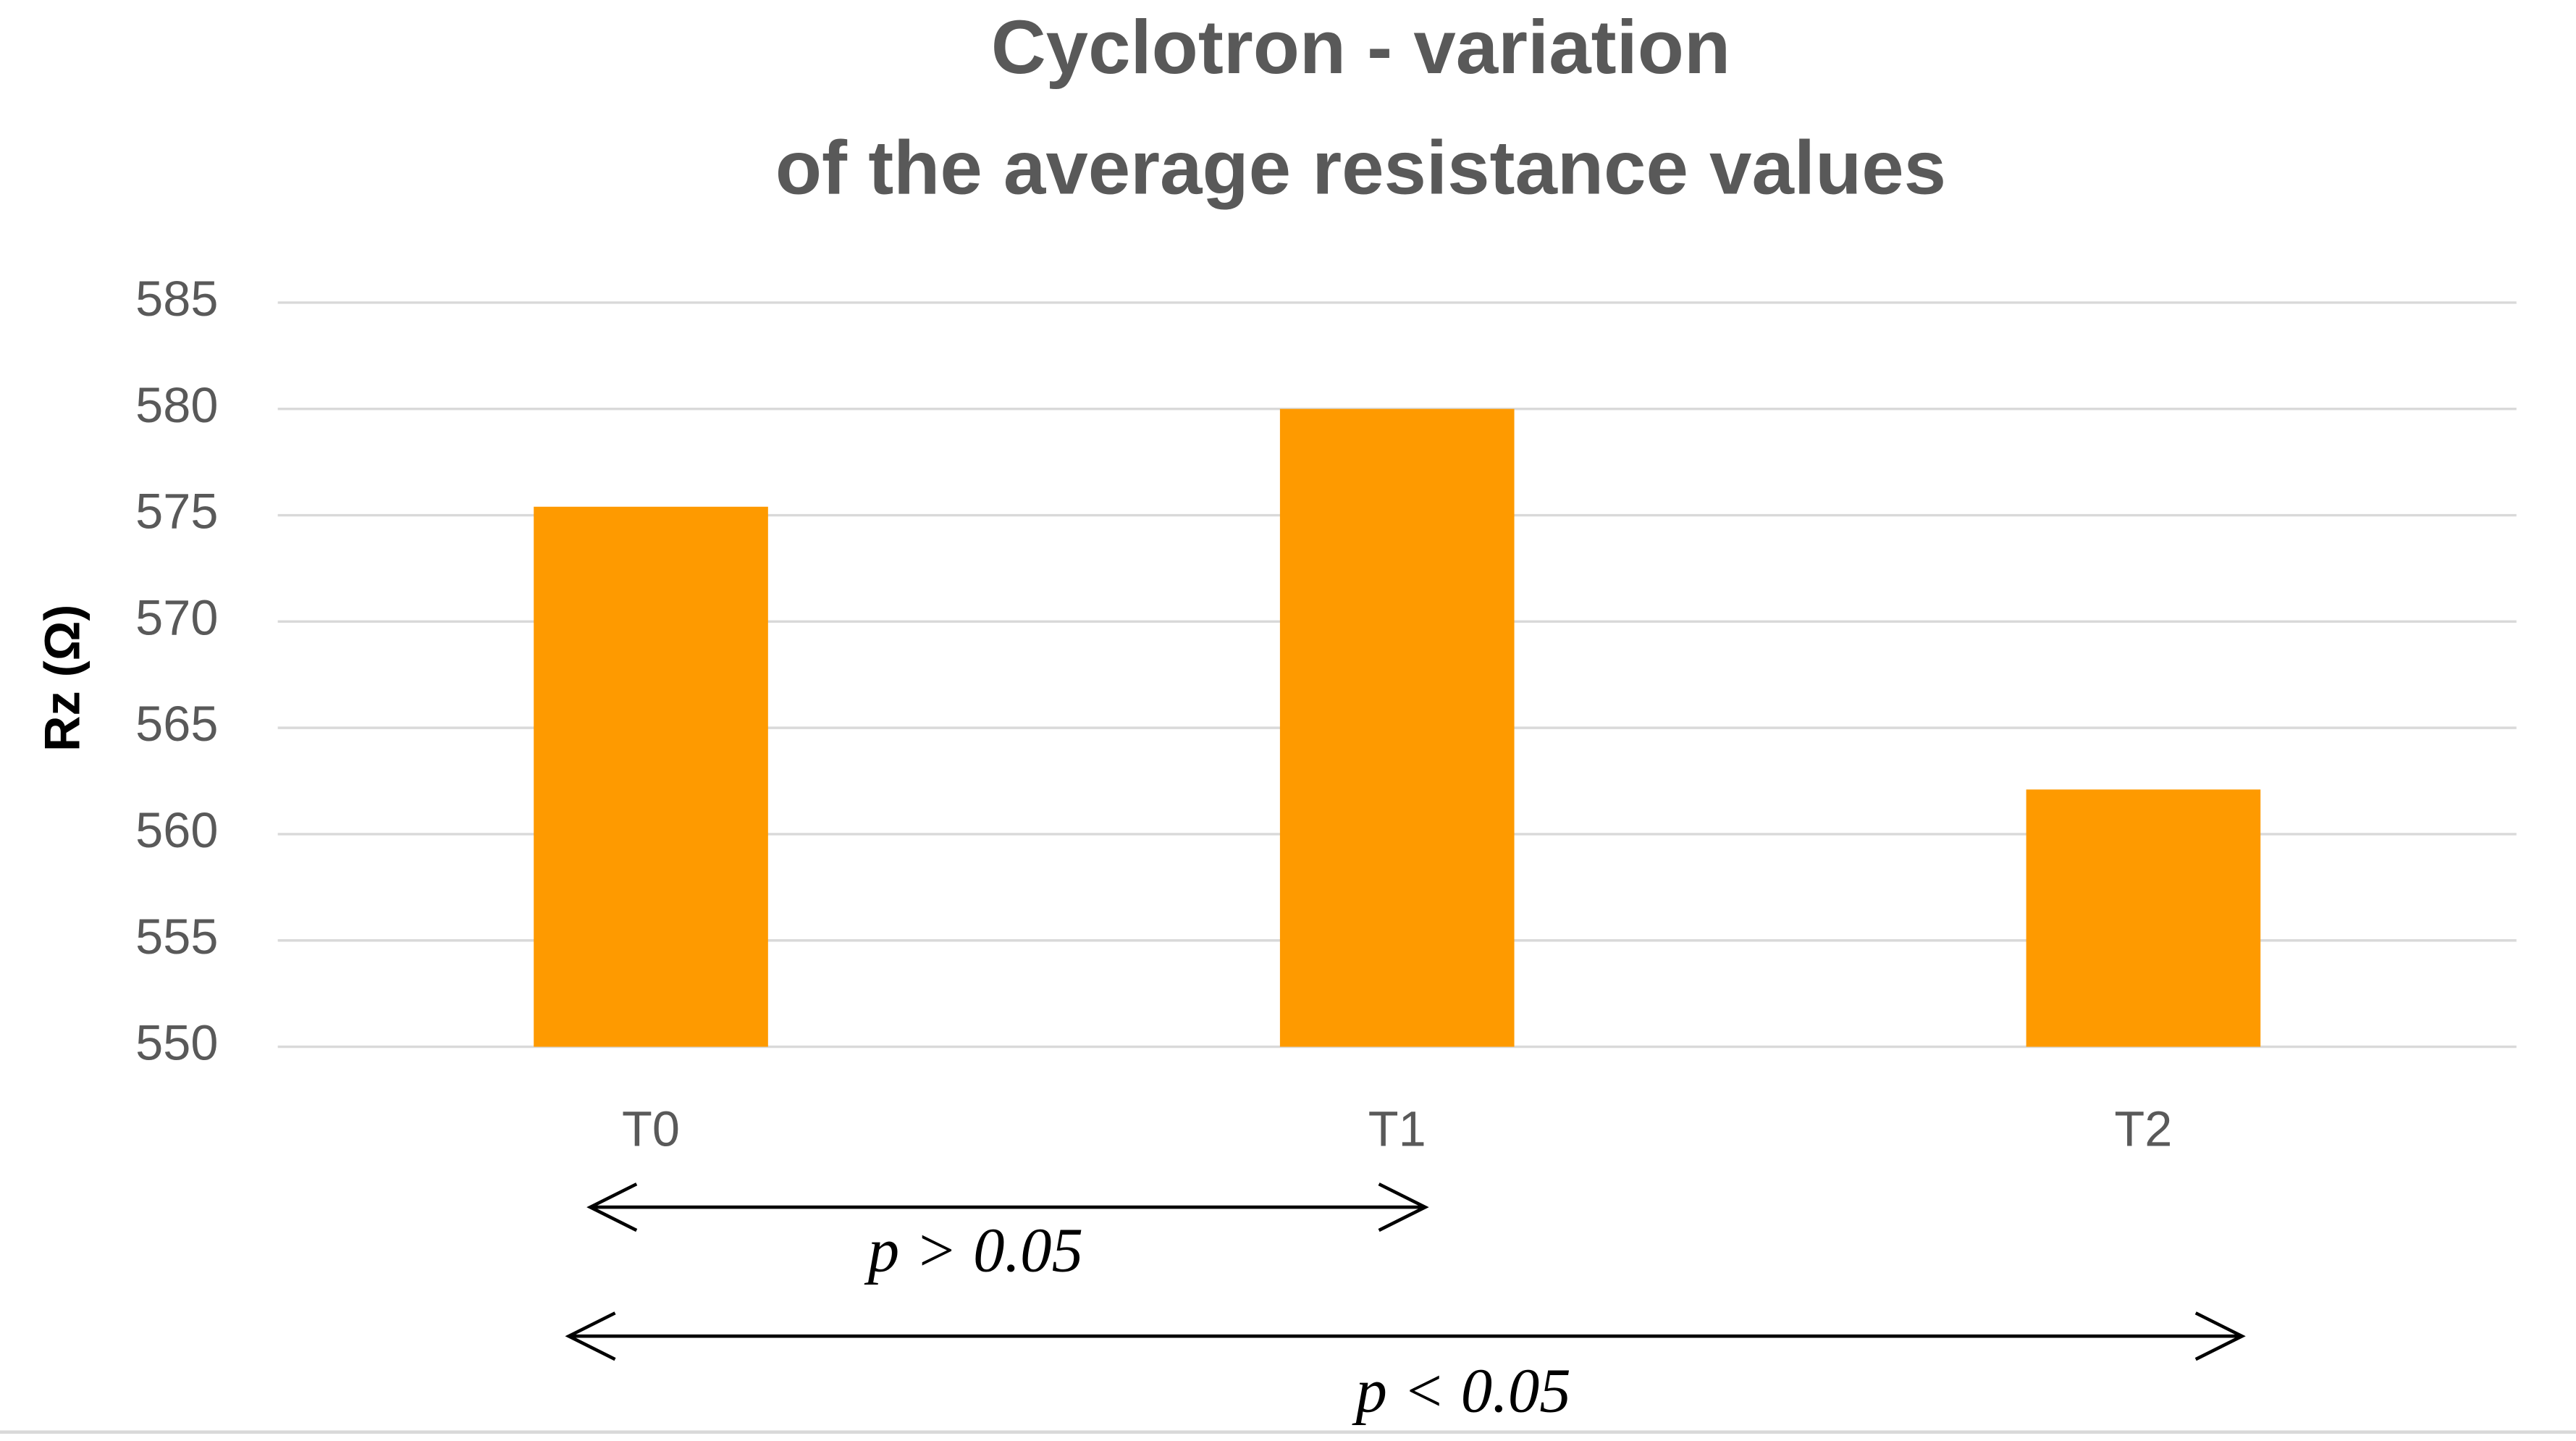  I want to click on x-tick-label: T2, so click(2143, 1128).